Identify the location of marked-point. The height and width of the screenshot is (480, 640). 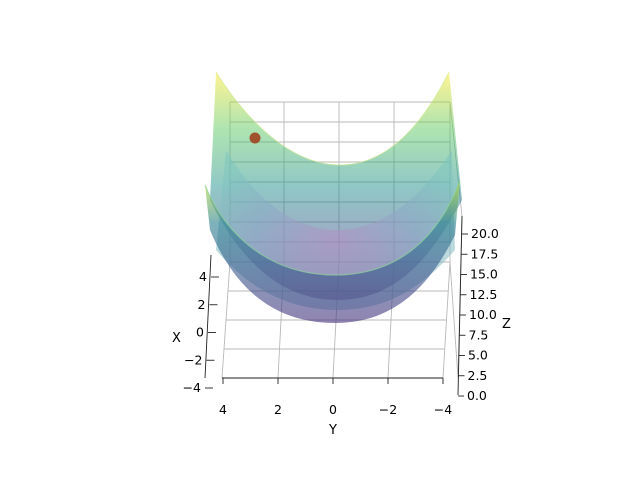
(255, 138).